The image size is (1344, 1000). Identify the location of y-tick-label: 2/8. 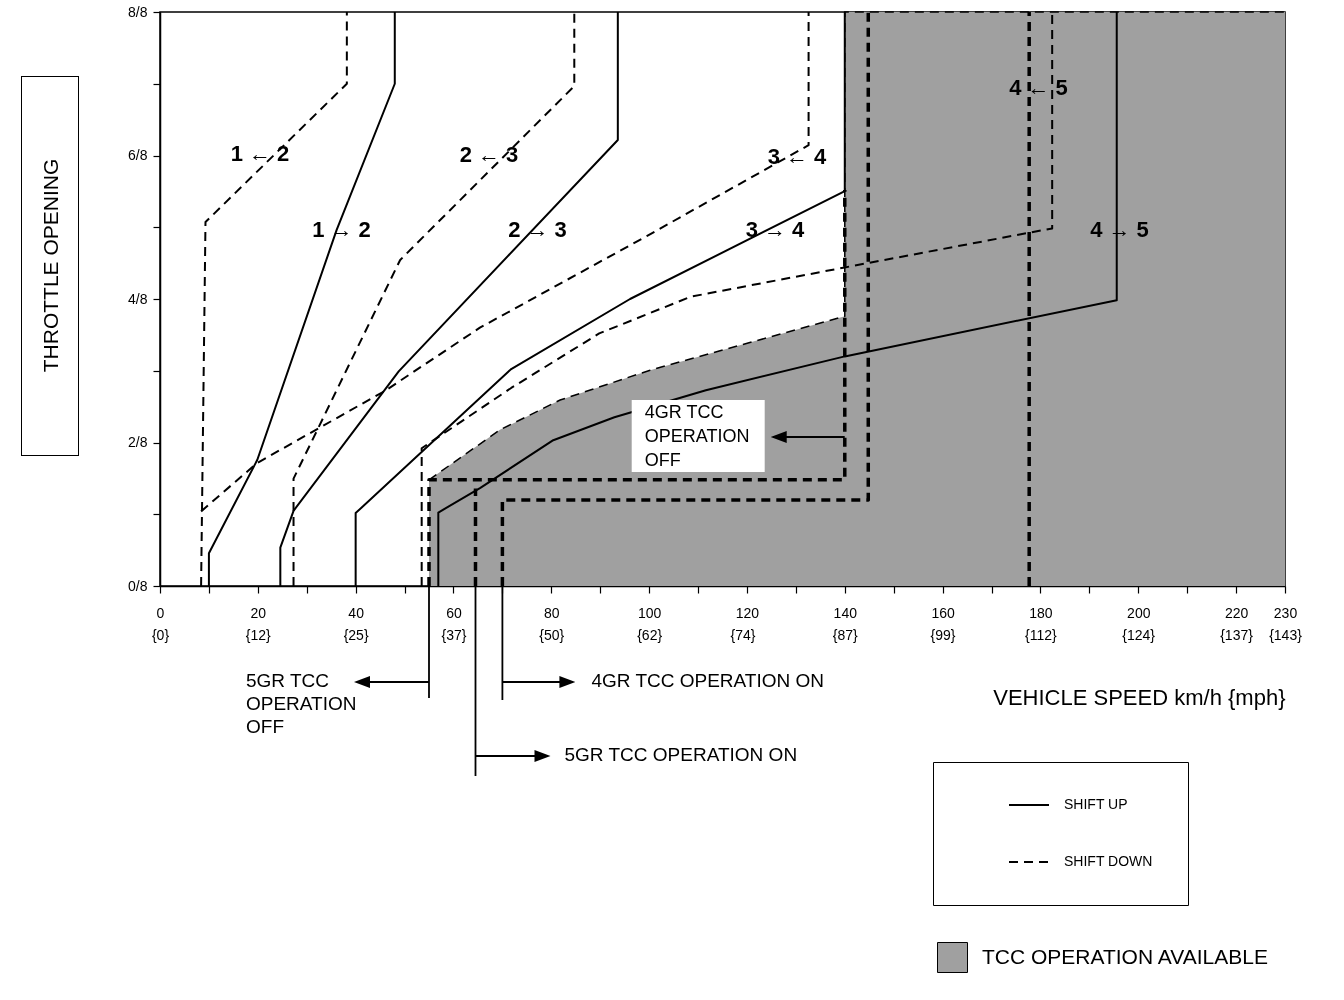
(138, 442).